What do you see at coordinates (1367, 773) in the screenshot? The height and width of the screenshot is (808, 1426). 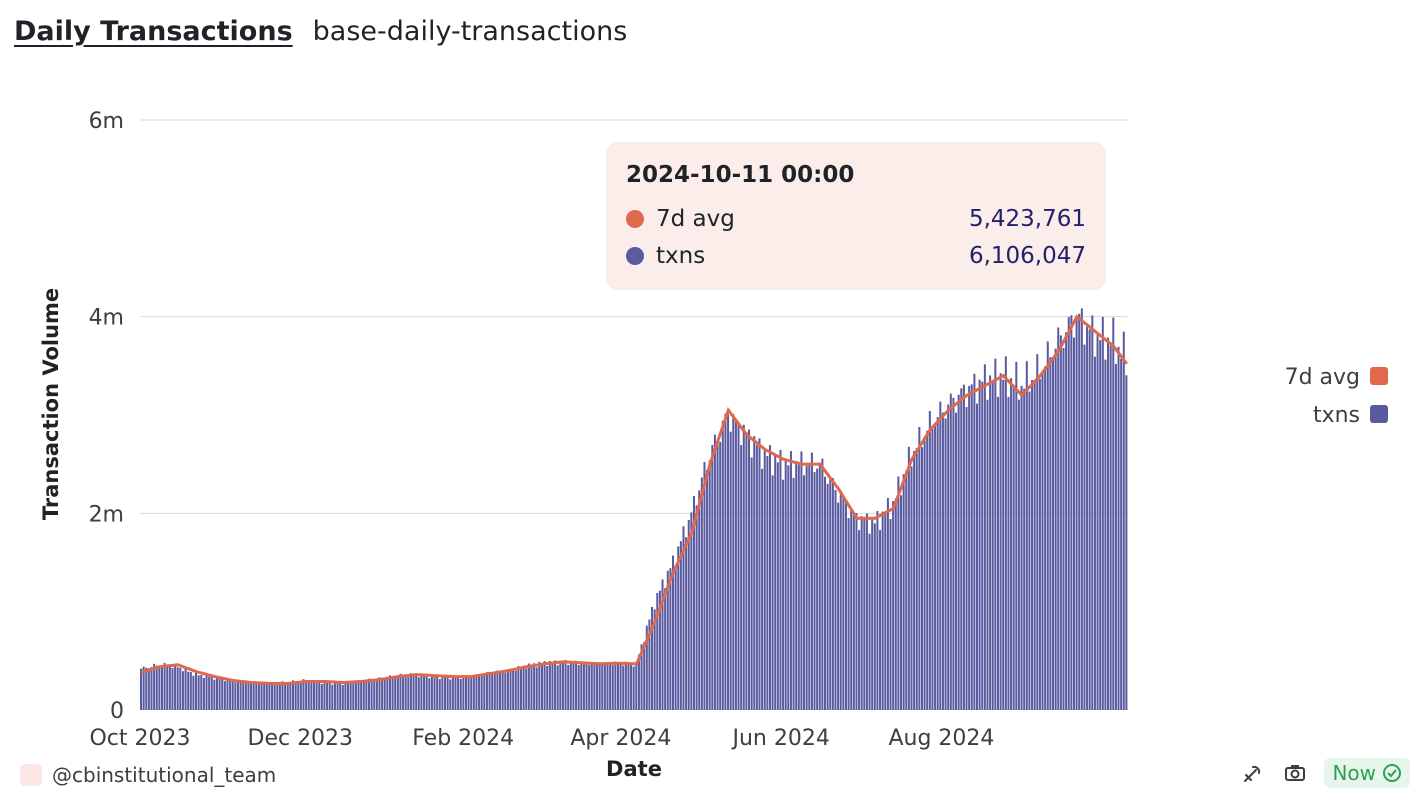 I see `status-badge: Now` at bounding box center [1367, 773].